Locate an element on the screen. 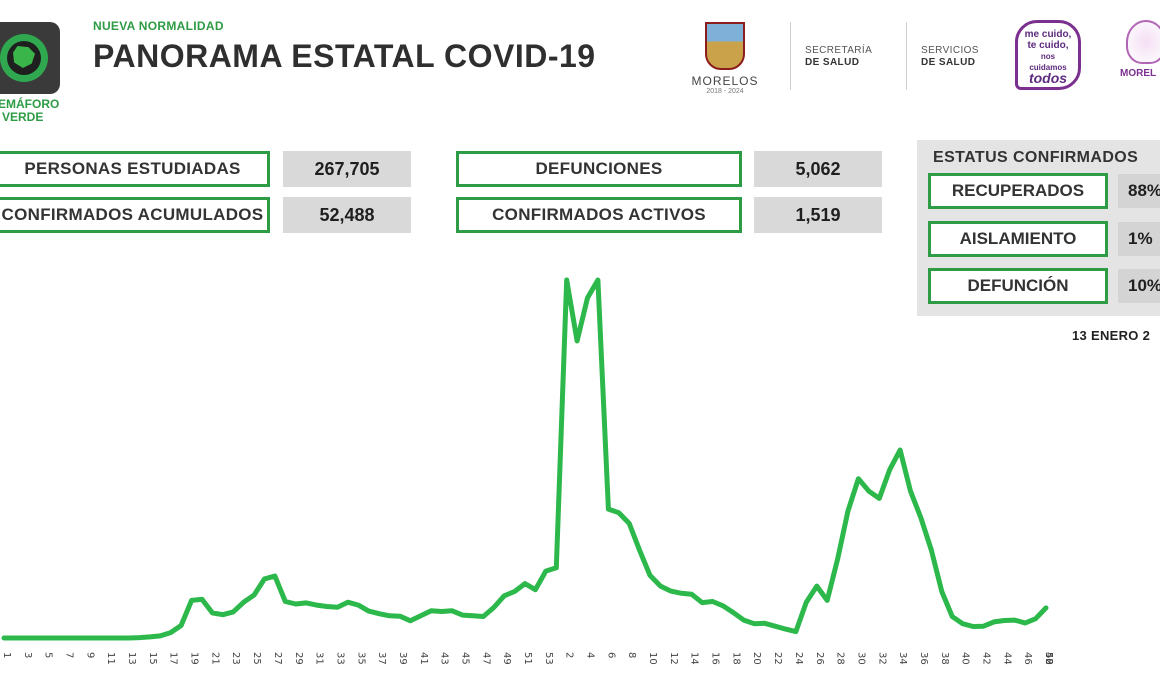 The image size is (1160, 700). x-tick-label: 48 is located at coordinates (1048, 658).